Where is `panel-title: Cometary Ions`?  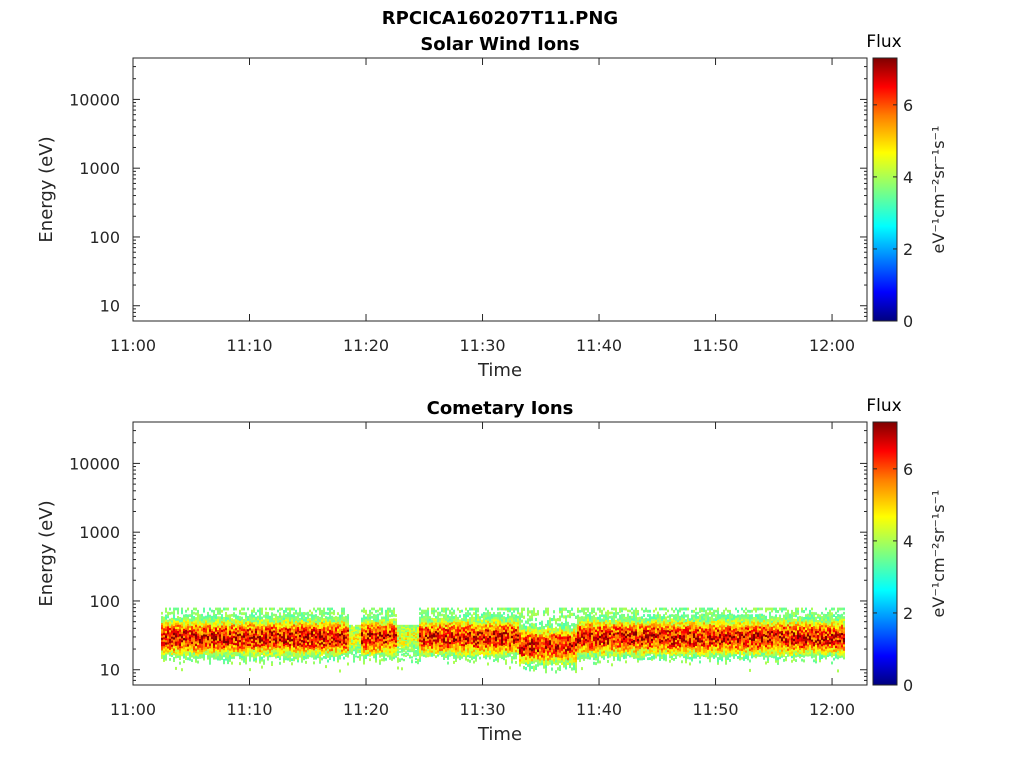 panel-title: Cometary Ions is located at coordinates (500, 408).